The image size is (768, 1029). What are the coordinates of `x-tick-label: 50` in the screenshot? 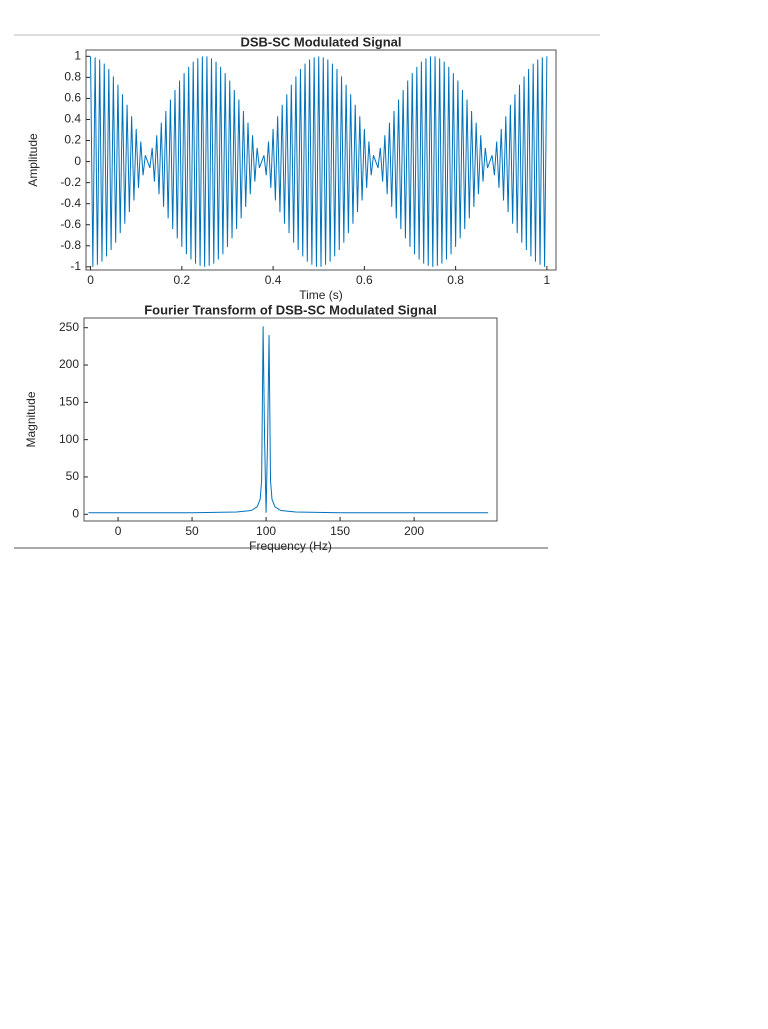 It's located at (192, 531).